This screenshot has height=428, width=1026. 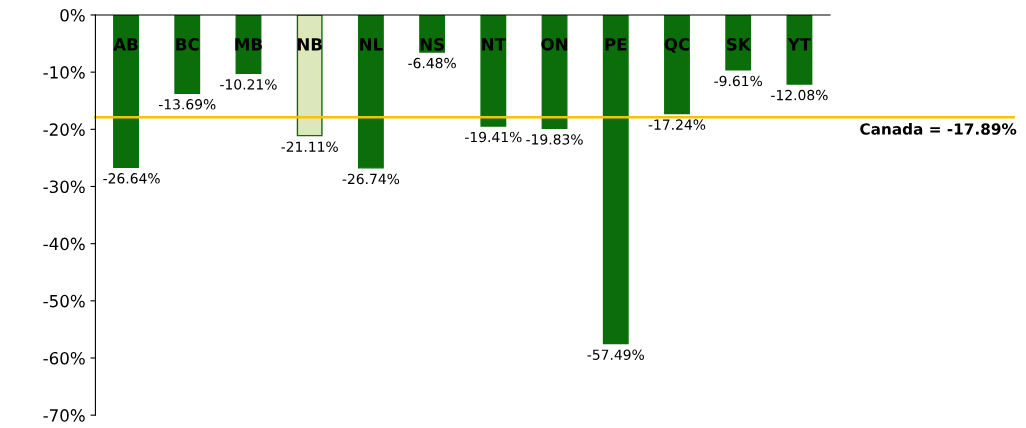 What do you see at coordinates (739, 44) in the screenshot?
I see `x-tick-label: SK` at bounding box center [739, 44].